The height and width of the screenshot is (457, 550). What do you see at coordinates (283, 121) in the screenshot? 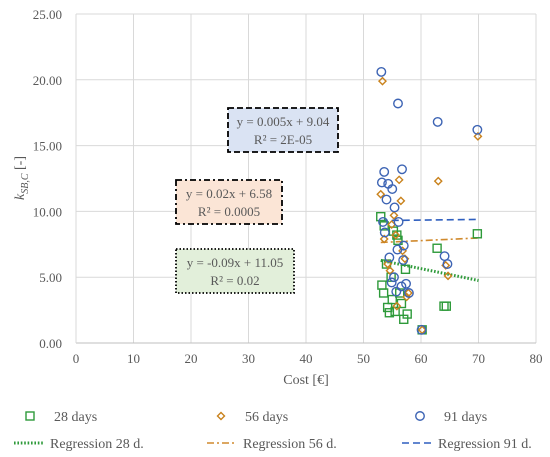
I see `equation-text: y = 0.005x + 9.04` at bounding box center [283, 121].